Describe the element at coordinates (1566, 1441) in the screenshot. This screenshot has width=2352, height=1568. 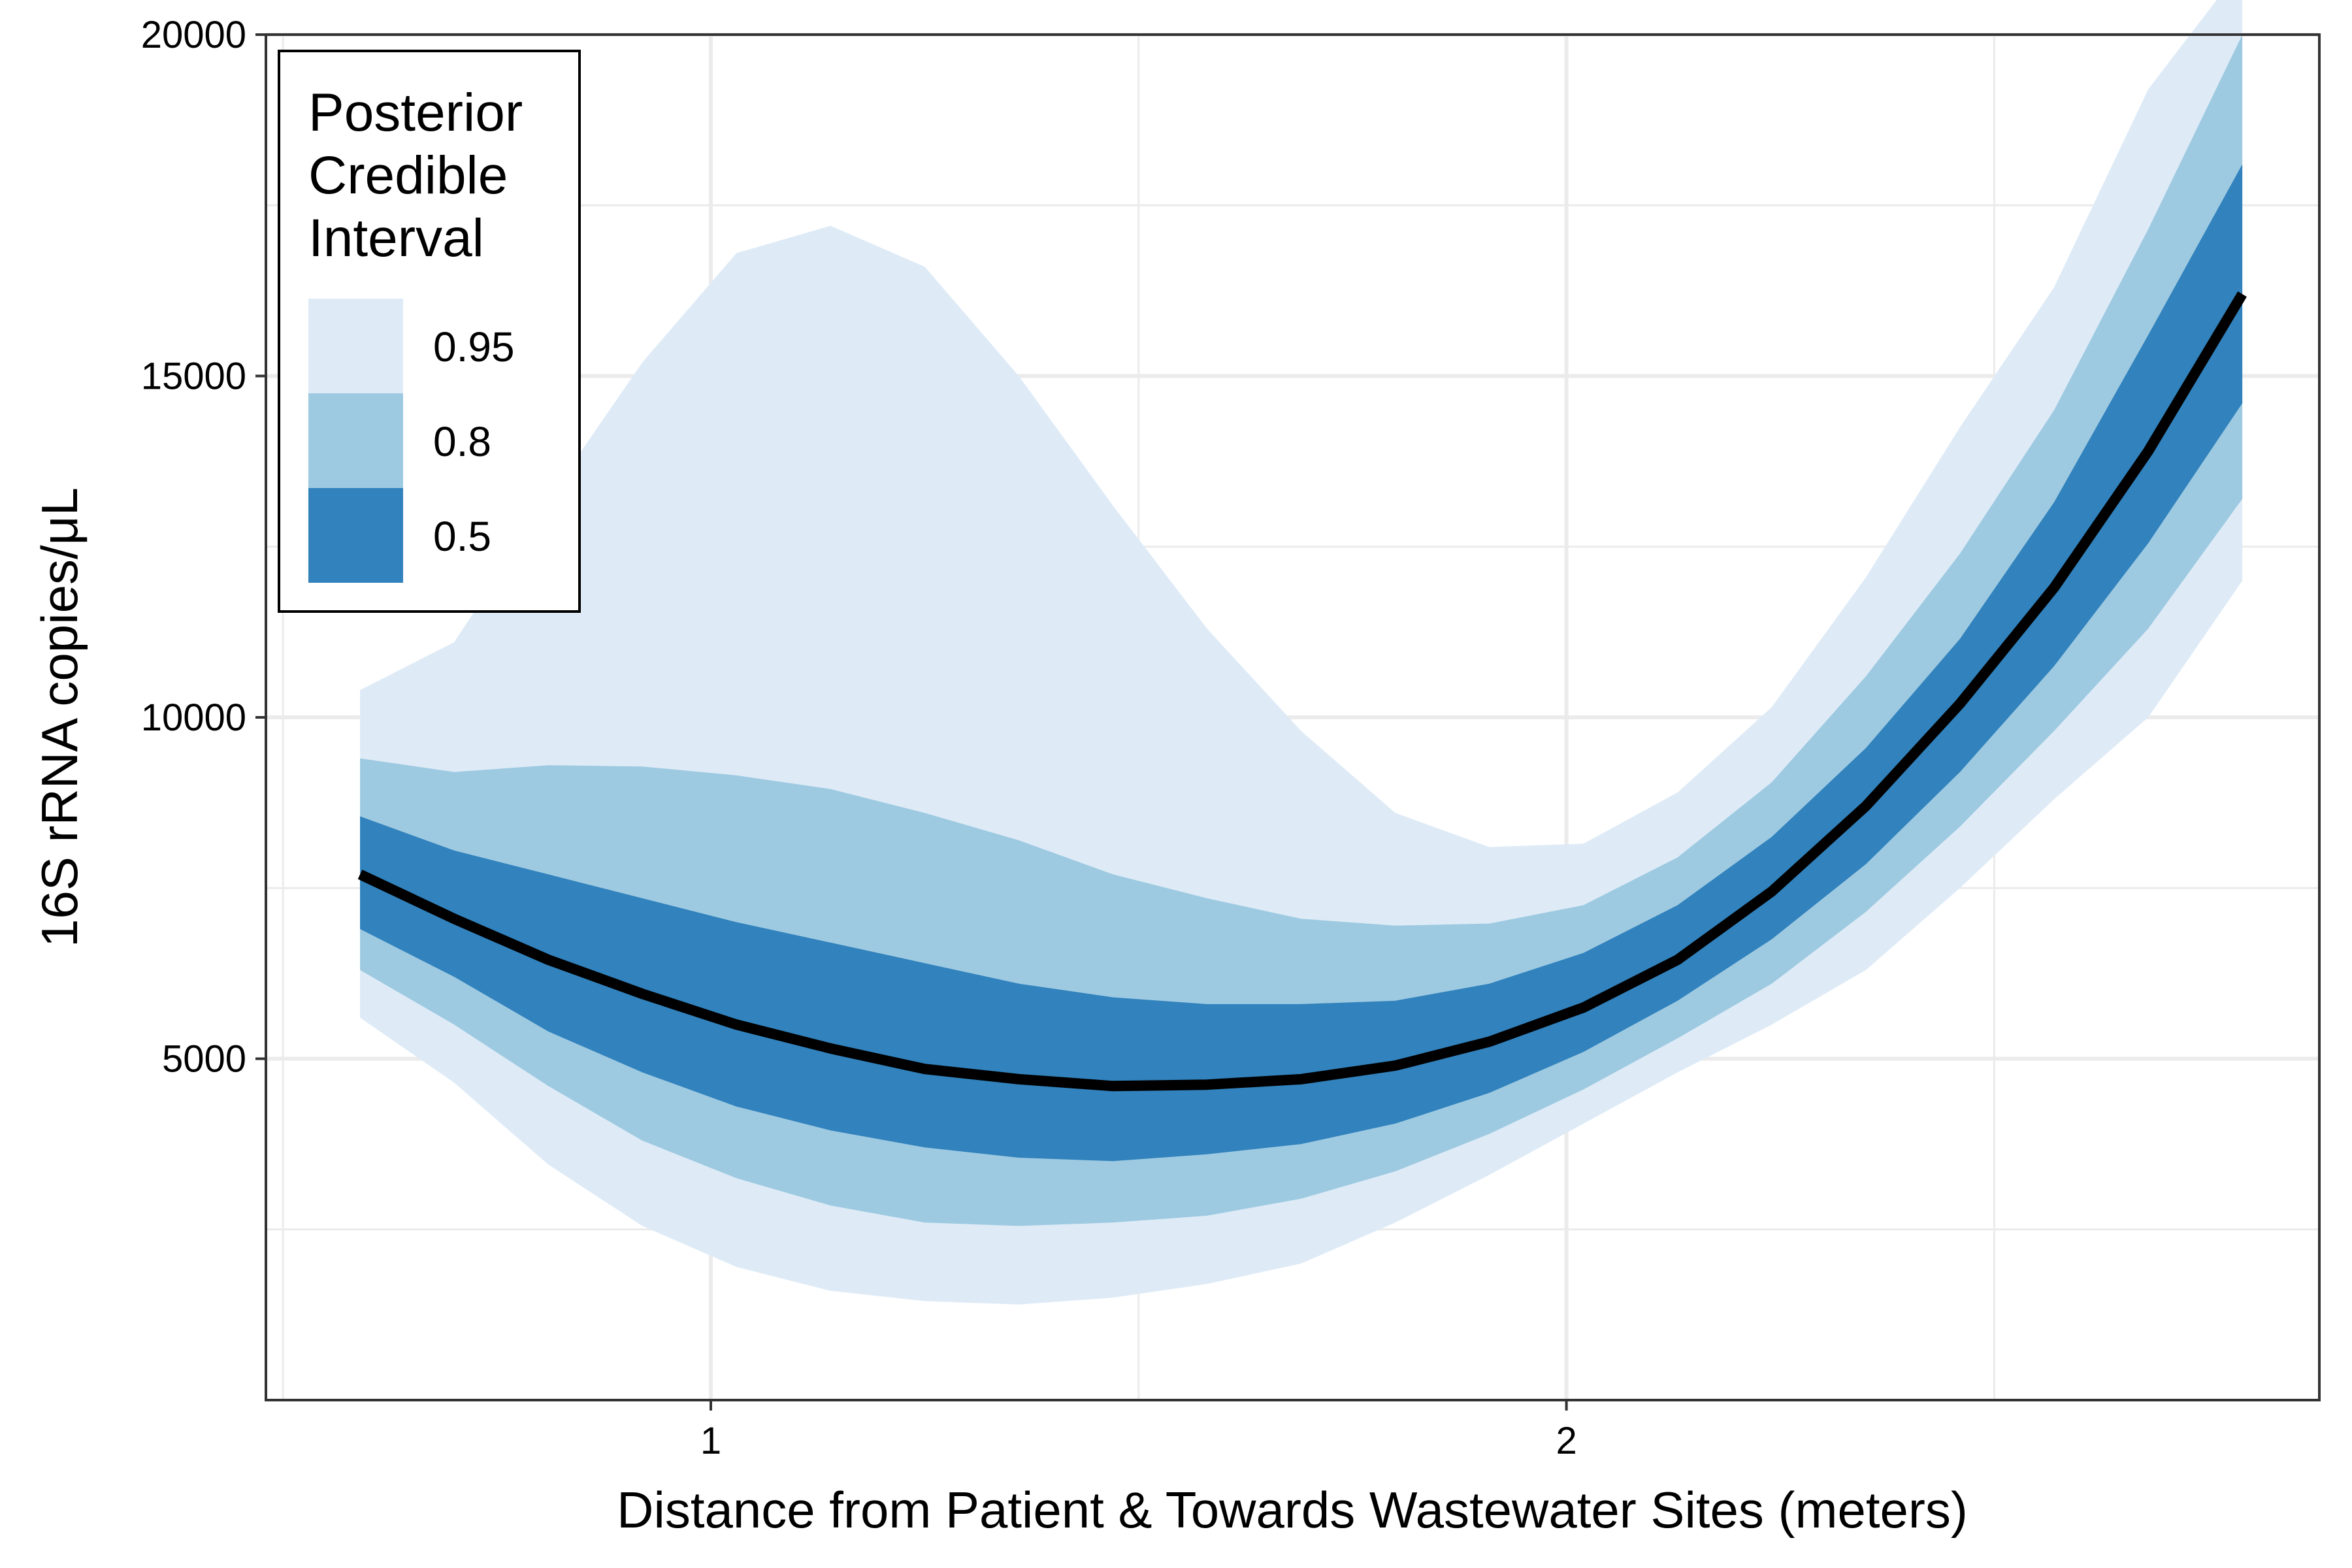
I see `x-tick-label: 2` at that location.